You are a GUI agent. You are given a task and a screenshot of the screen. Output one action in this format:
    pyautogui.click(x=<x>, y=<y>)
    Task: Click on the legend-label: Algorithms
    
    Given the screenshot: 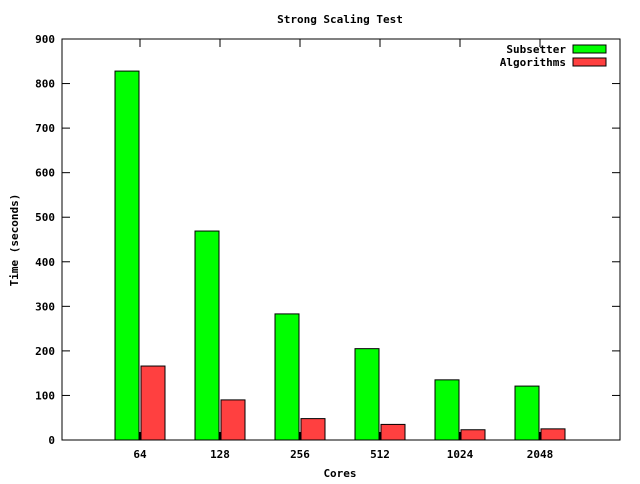 What is the action you would take?
    pyautogui.click(x=533, y=62)
    